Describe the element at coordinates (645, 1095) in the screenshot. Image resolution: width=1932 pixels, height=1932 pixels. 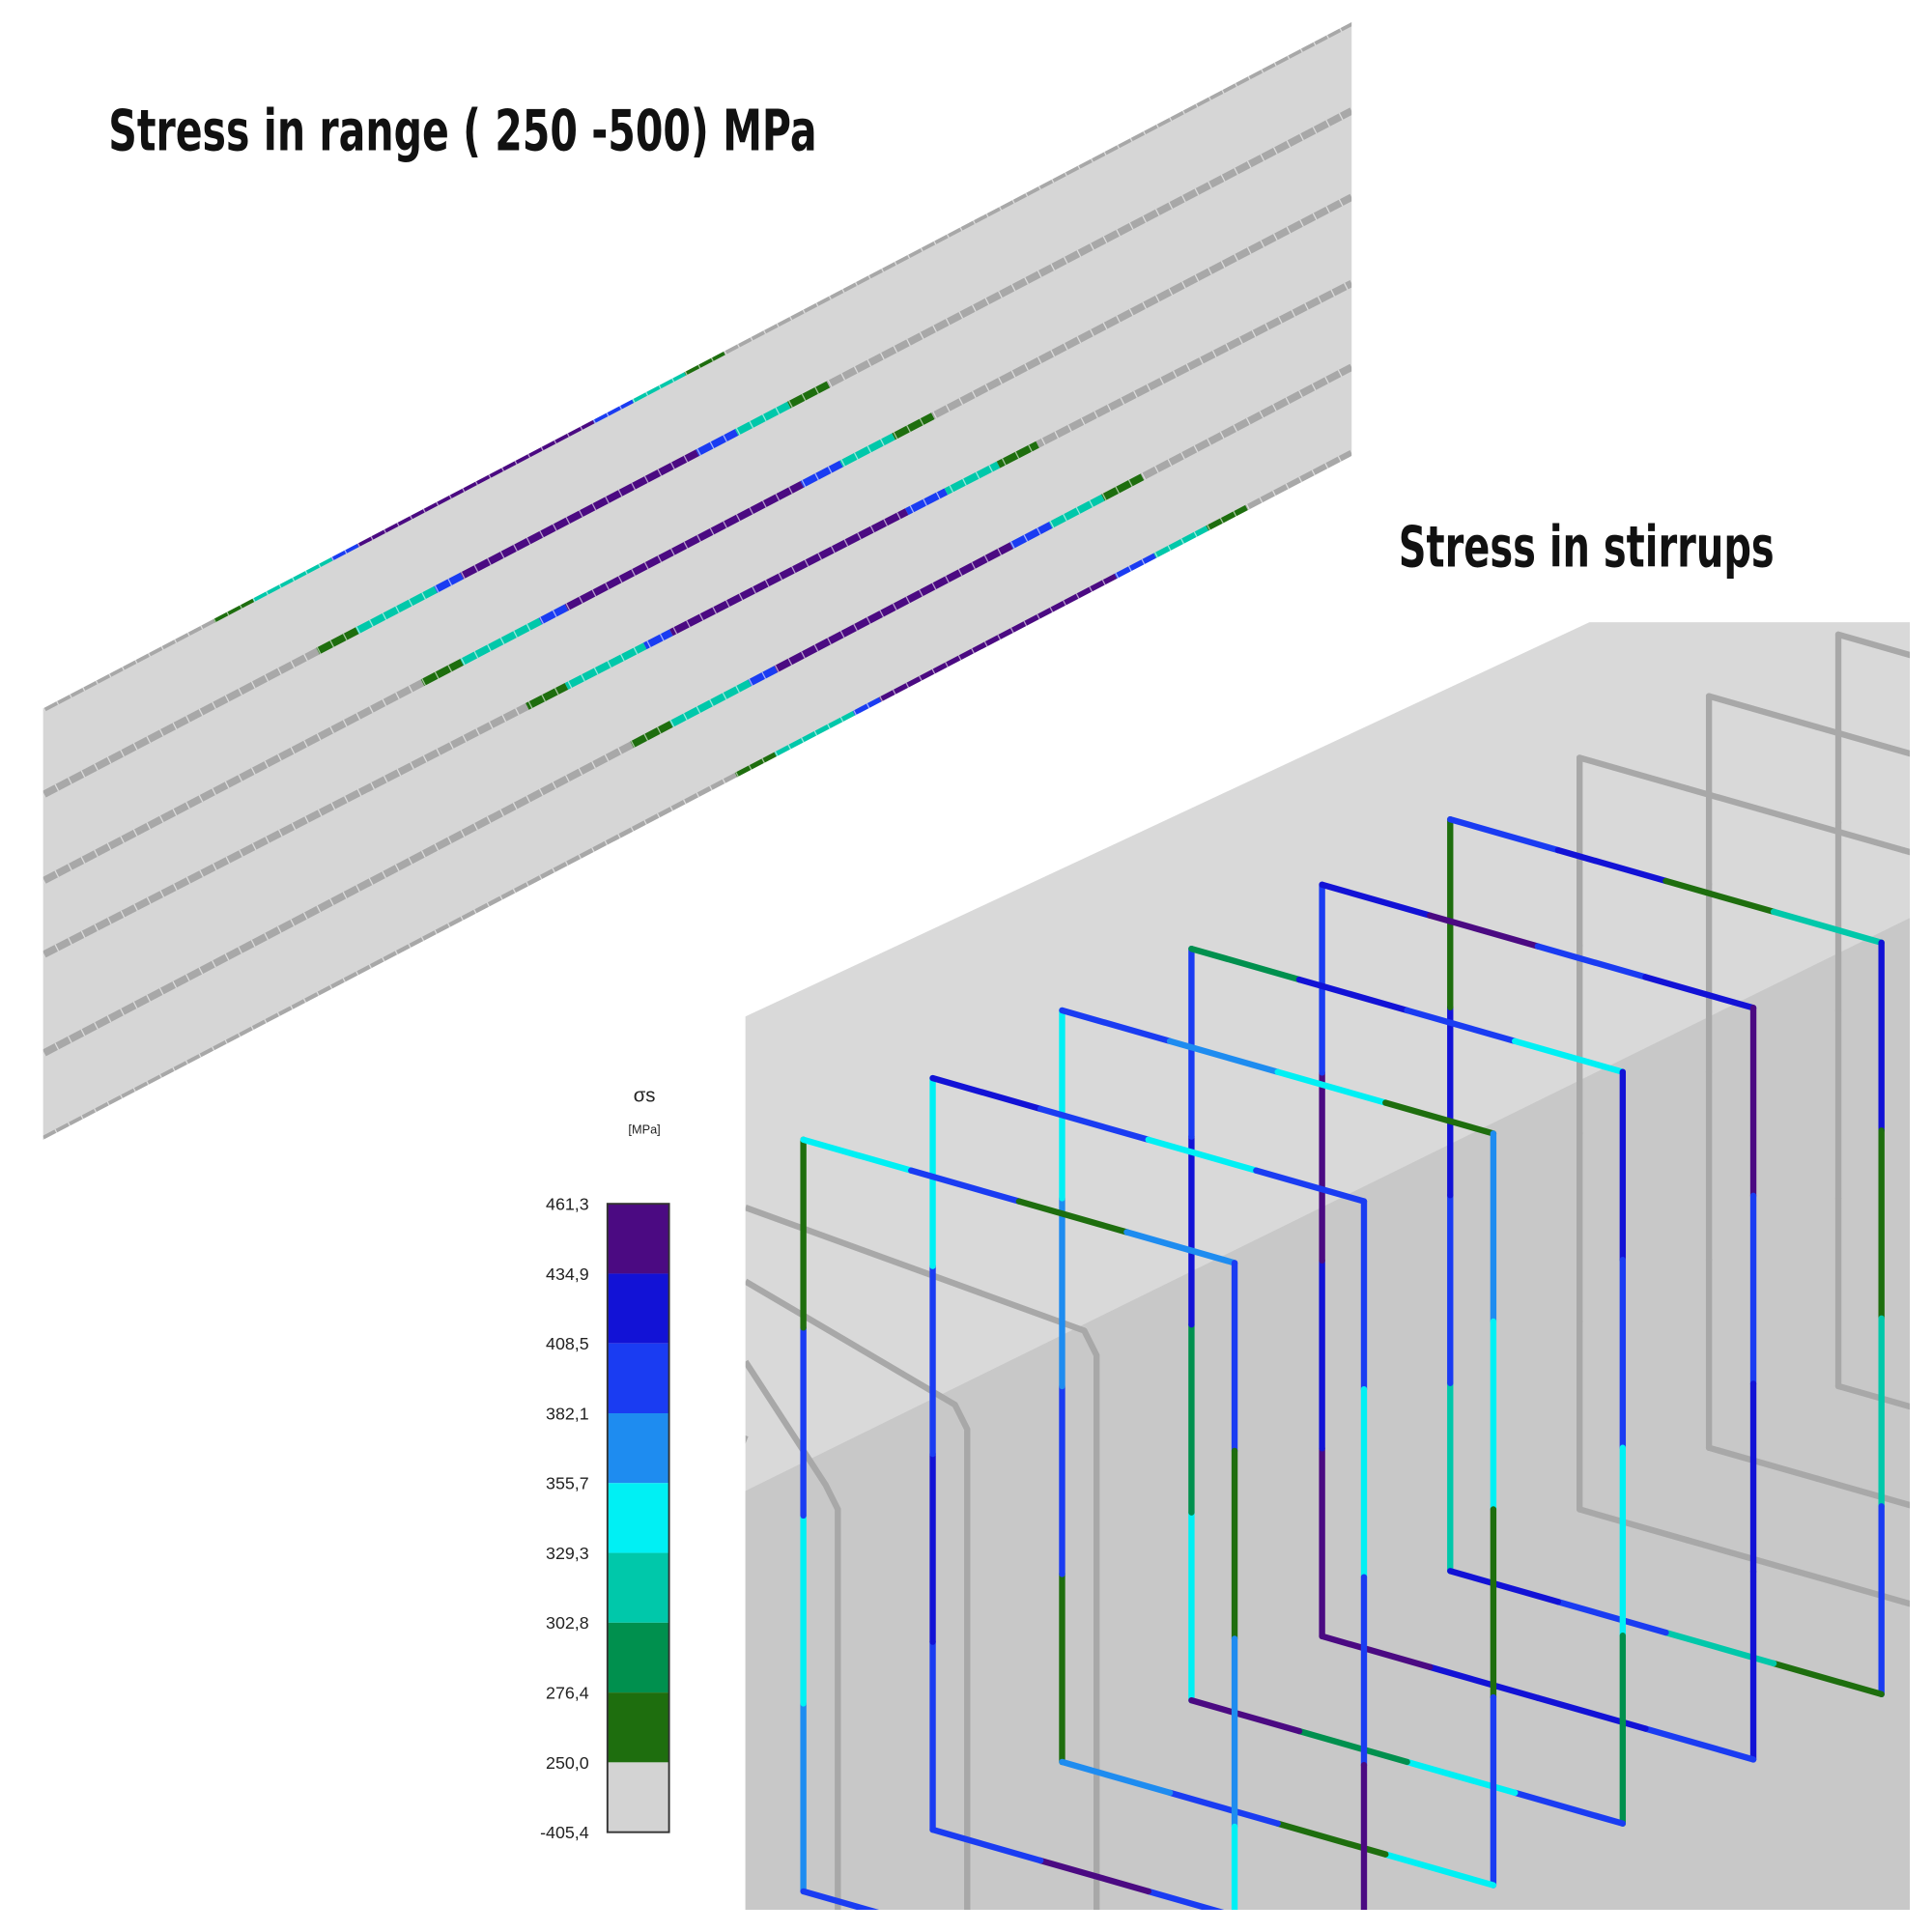
I see `legend-symbol: σs` at that location.